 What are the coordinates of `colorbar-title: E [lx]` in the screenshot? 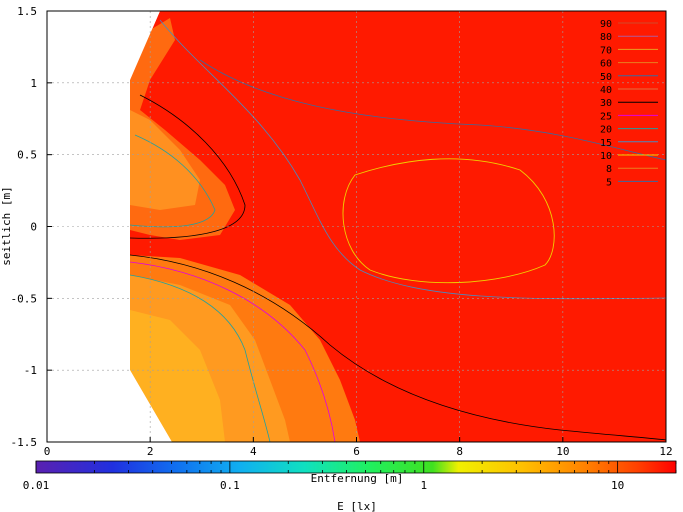 It's located at (357, 506).